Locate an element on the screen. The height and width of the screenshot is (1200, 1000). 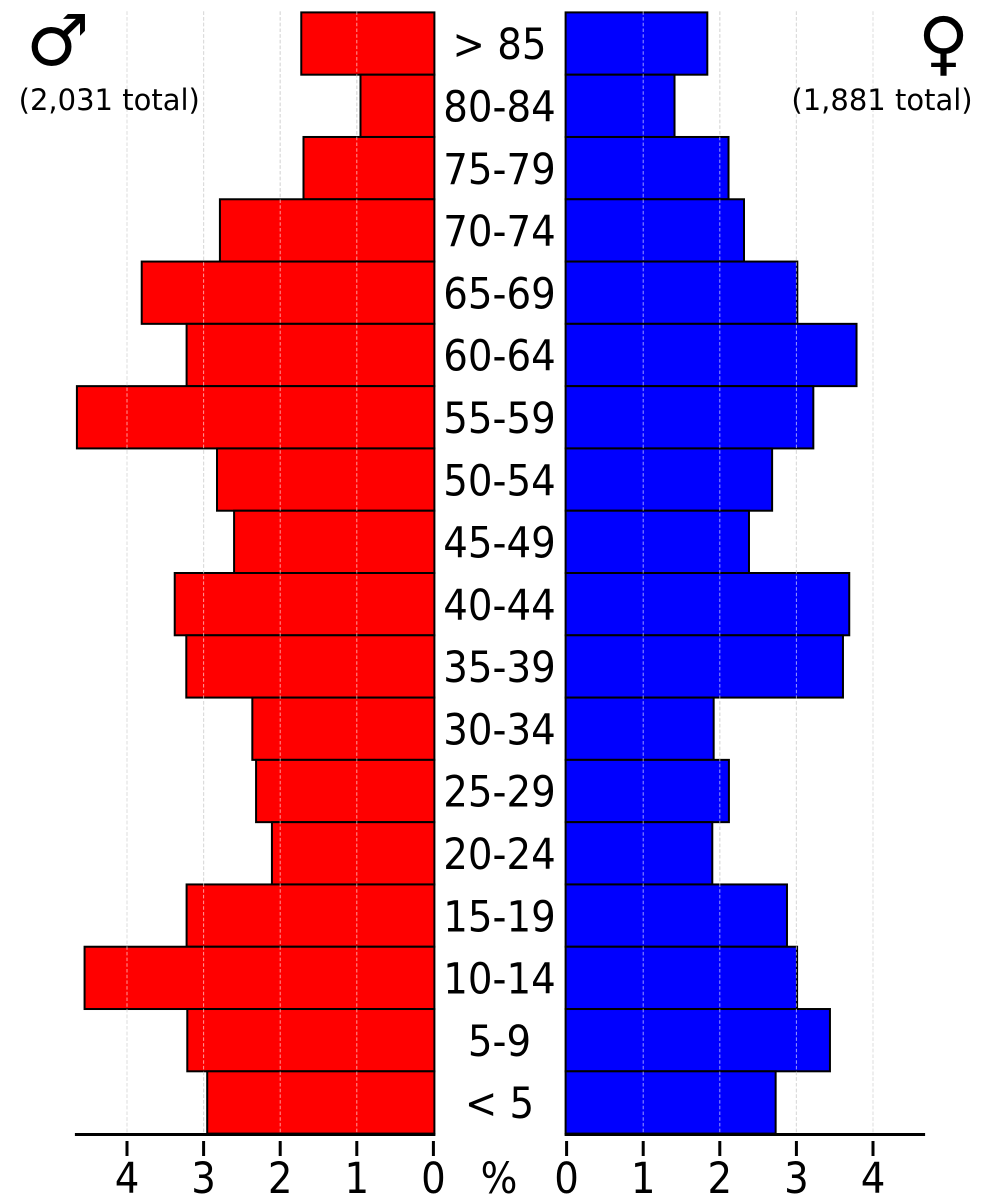
bar-male-> 85 is located at coordinates (368, 43).